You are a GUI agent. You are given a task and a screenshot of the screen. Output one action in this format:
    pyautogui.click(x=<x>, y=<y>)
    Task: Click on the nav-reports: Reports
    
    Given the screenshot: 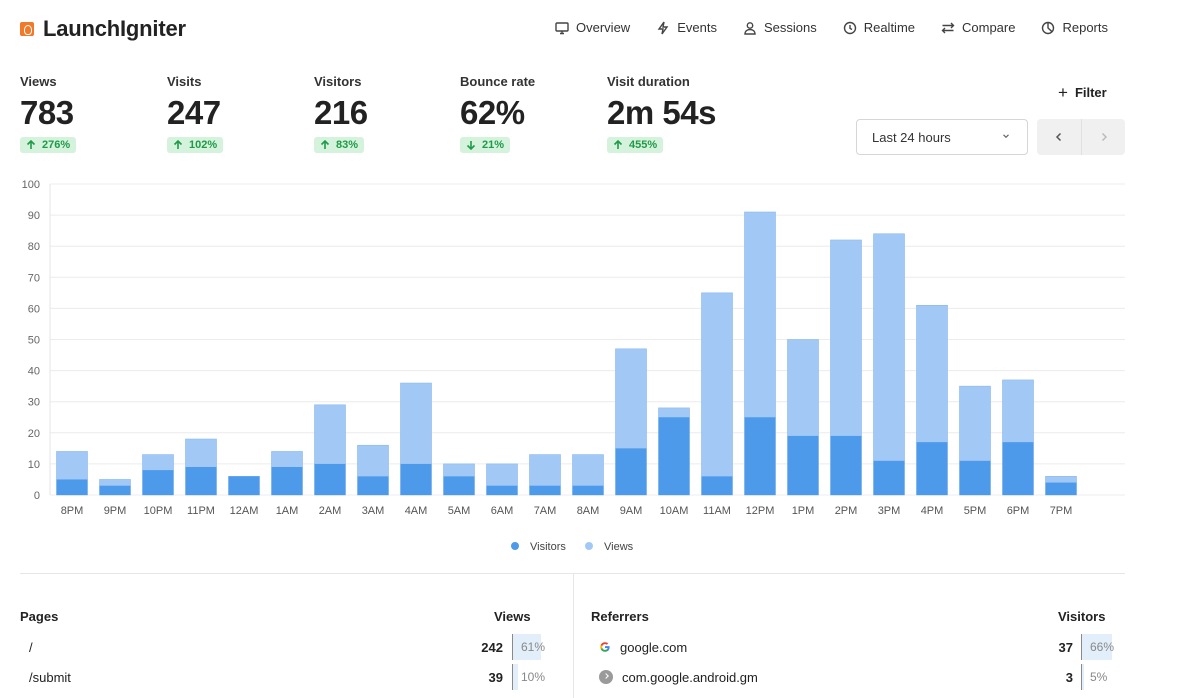 What is the action you would take?
    pyautogui.click(x=1074, y=27)
    